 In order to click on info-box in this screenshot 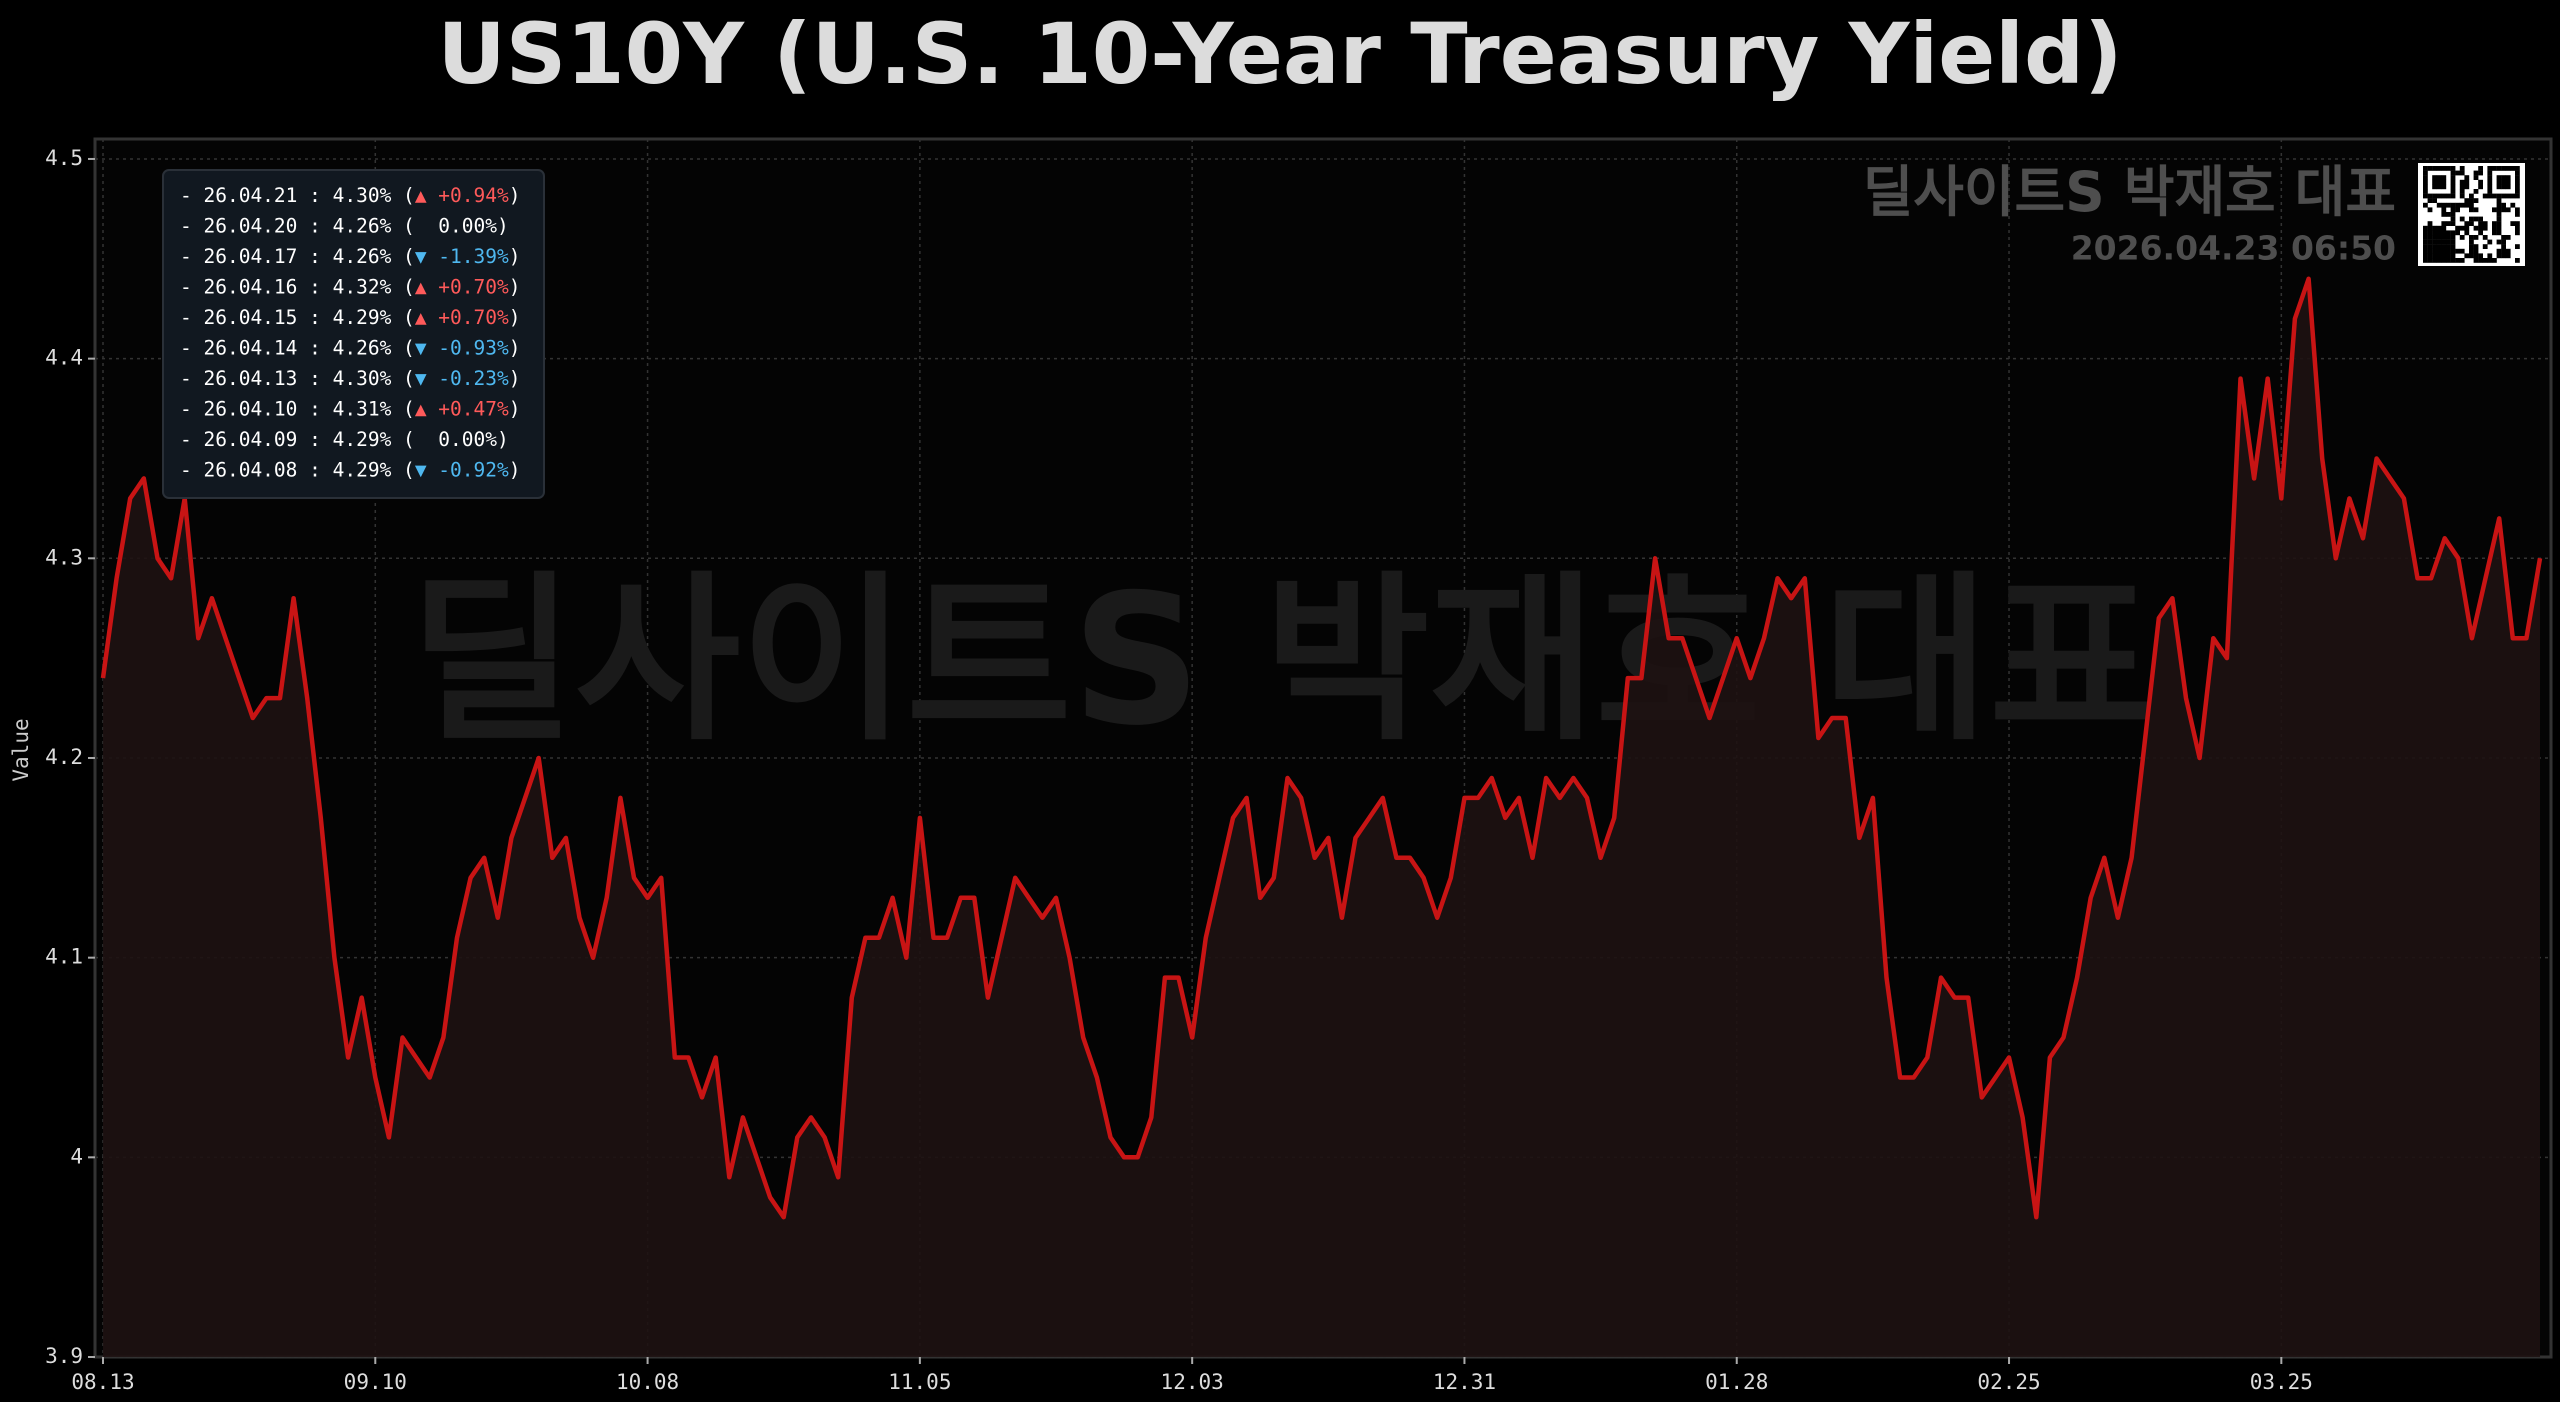, I will do `click(353, 334)`.